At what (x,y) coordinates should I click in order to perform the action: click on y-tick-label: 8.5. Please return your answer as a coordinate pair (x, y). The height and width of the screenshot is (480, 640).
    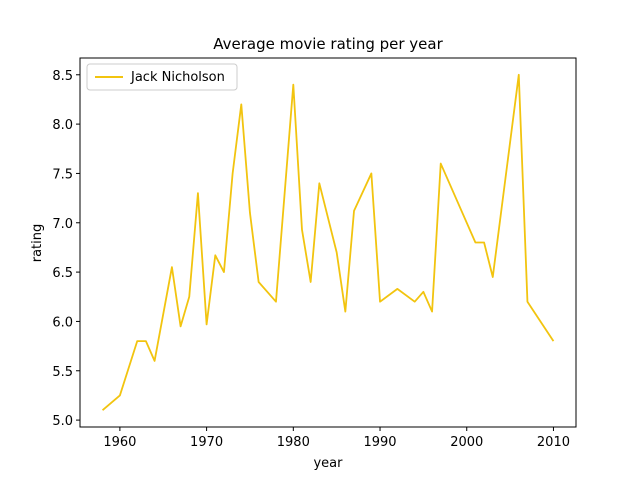
    Looking at the image, I should click on (62, 76).